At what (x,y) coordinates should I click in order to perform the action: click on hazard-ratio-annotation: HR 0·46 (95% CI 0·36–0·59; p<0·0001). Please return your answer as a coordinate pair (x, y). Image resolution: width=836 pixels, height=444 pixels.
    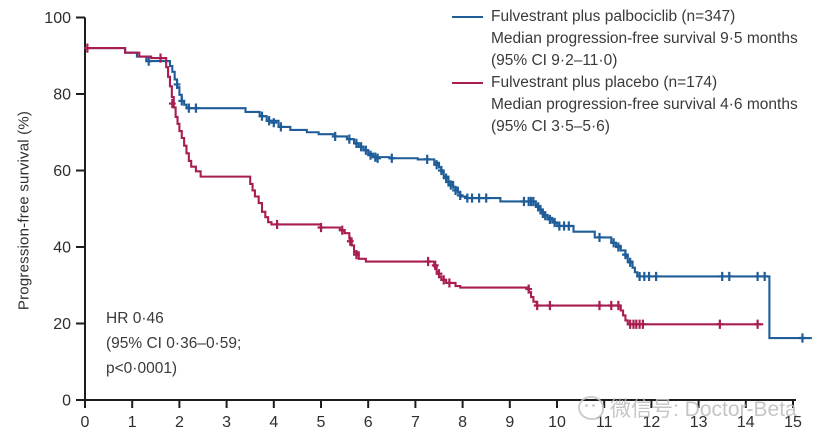
    Looking at the image, I should click on (173, 343).